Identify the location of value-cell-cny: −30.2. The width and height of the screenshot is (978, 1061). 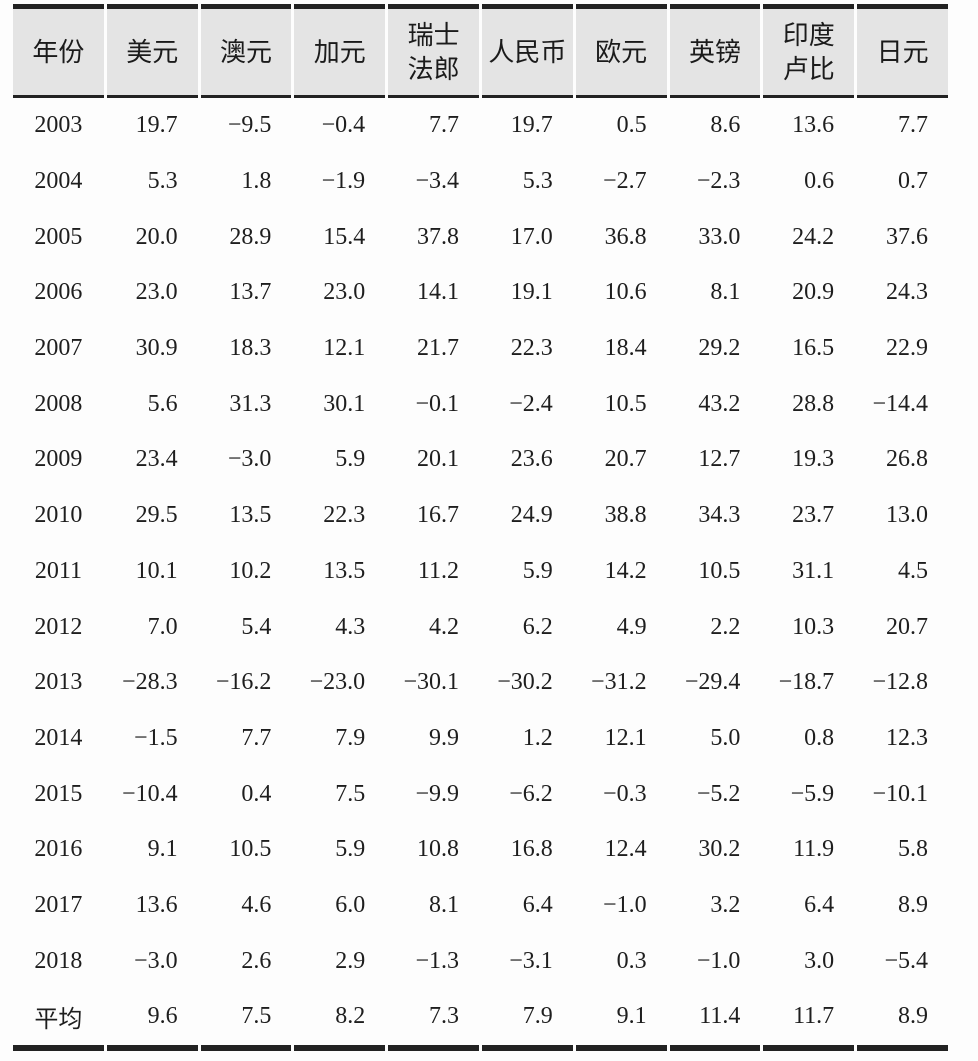
(525, 682).